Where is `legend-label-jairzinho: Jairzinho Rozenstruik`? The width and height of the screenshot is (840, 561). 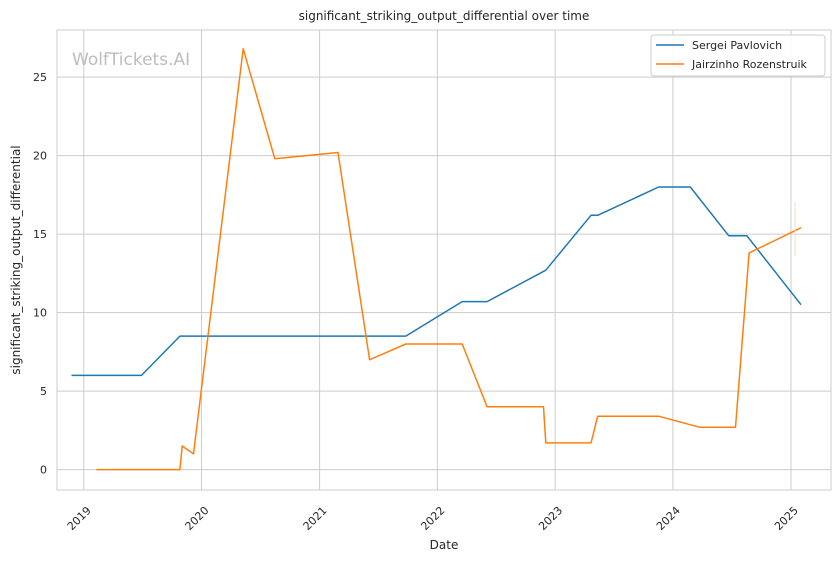 legend-label-jairzinho: Jairzinho Rozenstruik is located at coordinates (749, 64).